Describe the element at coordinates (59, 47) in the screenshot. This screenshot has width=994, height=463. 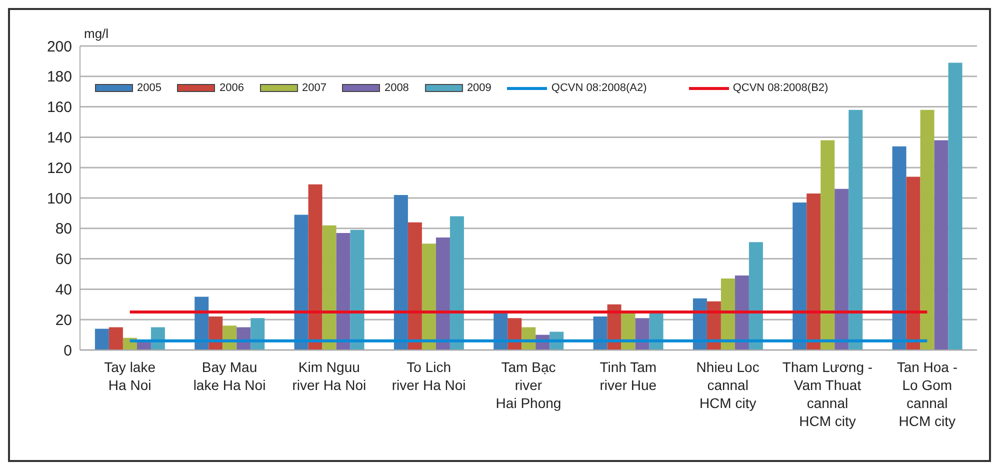
I see `y-tick-label: 200` at that location.